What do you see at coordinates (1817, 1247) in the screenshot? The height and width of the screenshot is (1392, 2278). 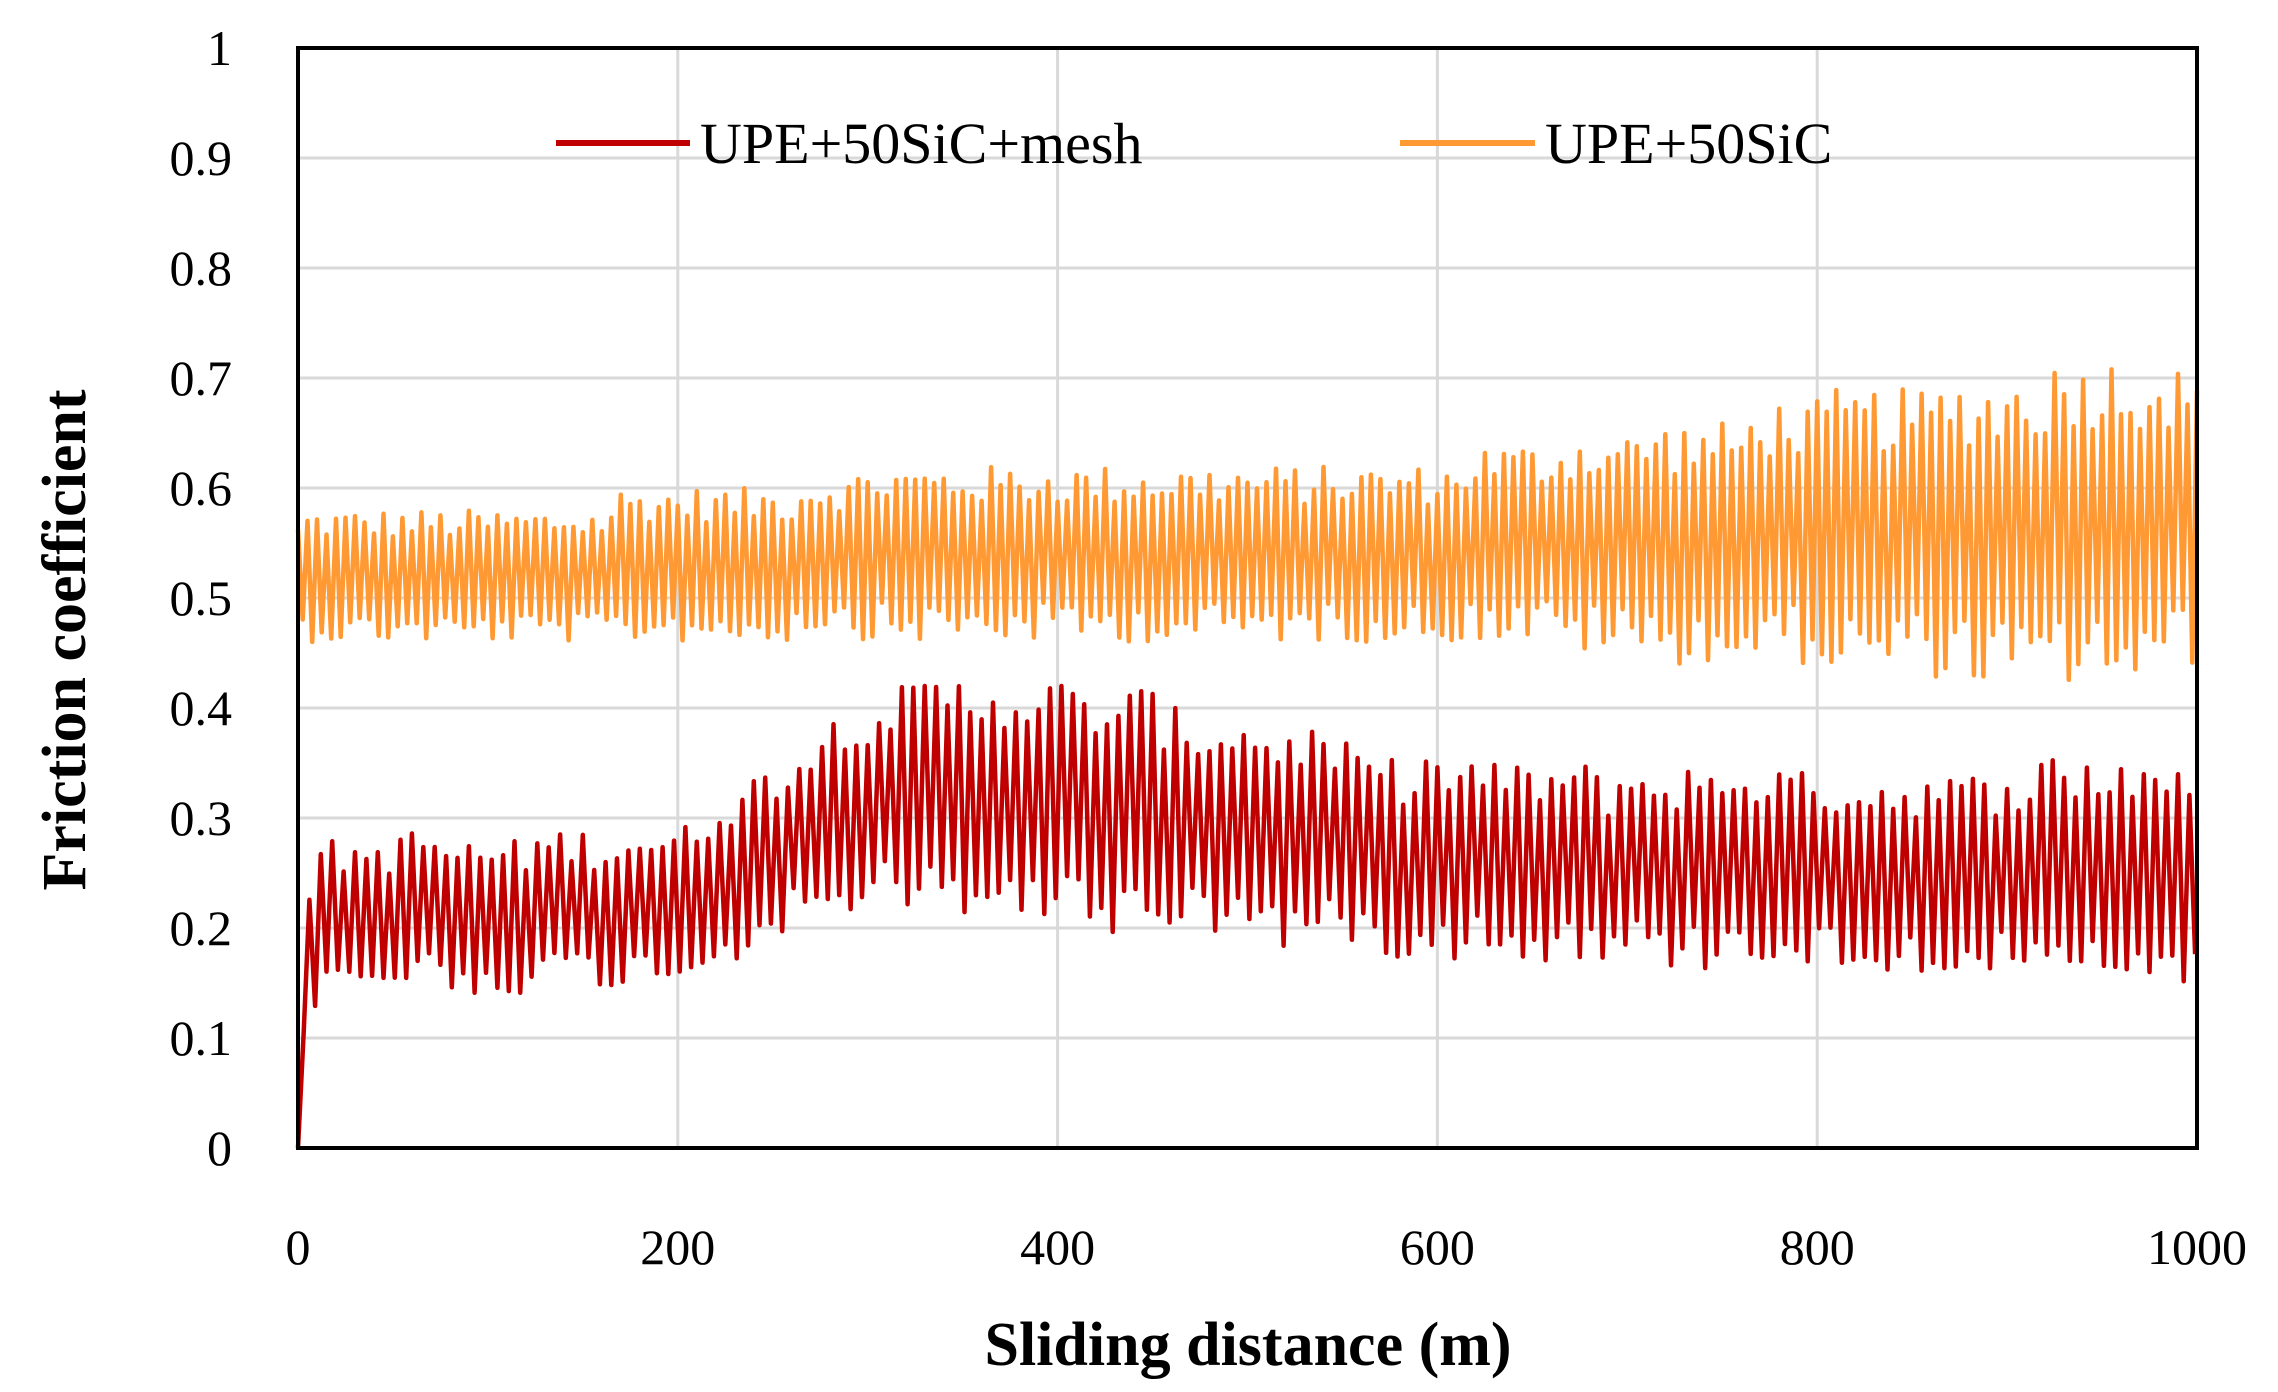 I see `x-tick-label: 800` at bounding box center [1817, 1247].